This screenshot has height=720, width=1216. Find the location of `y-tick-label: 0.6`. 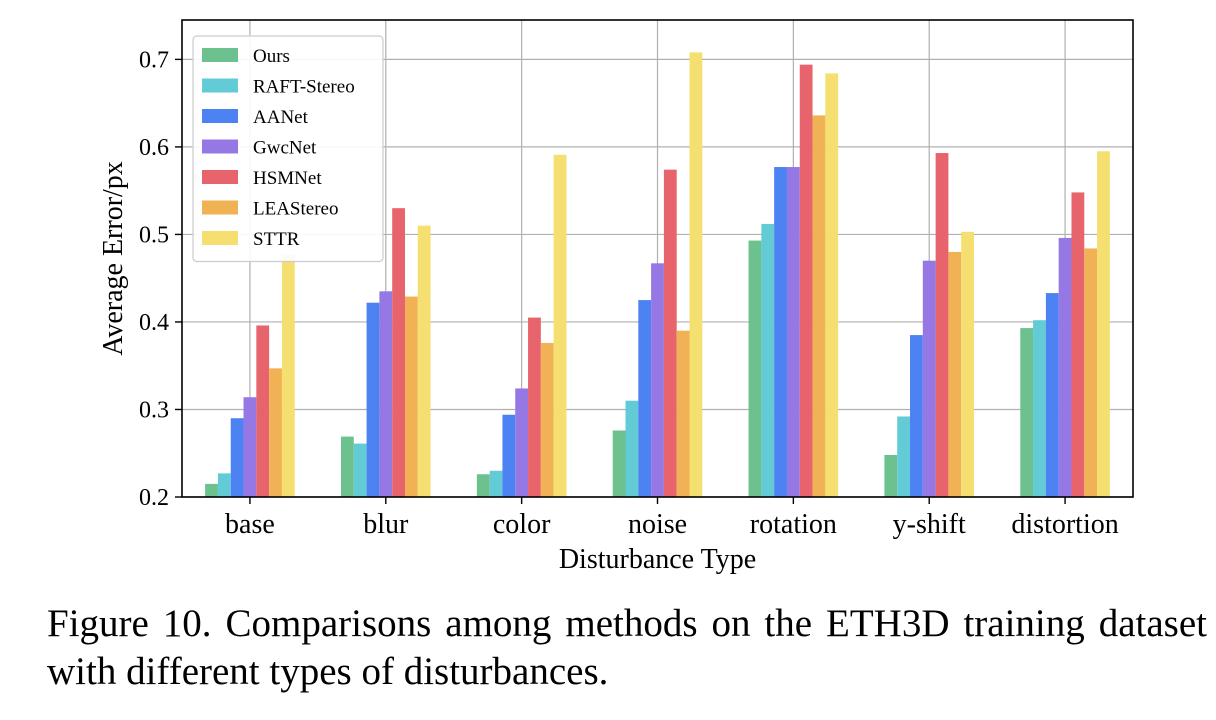

y-tick-label: 0.6 is located at coordinates (154, 148).